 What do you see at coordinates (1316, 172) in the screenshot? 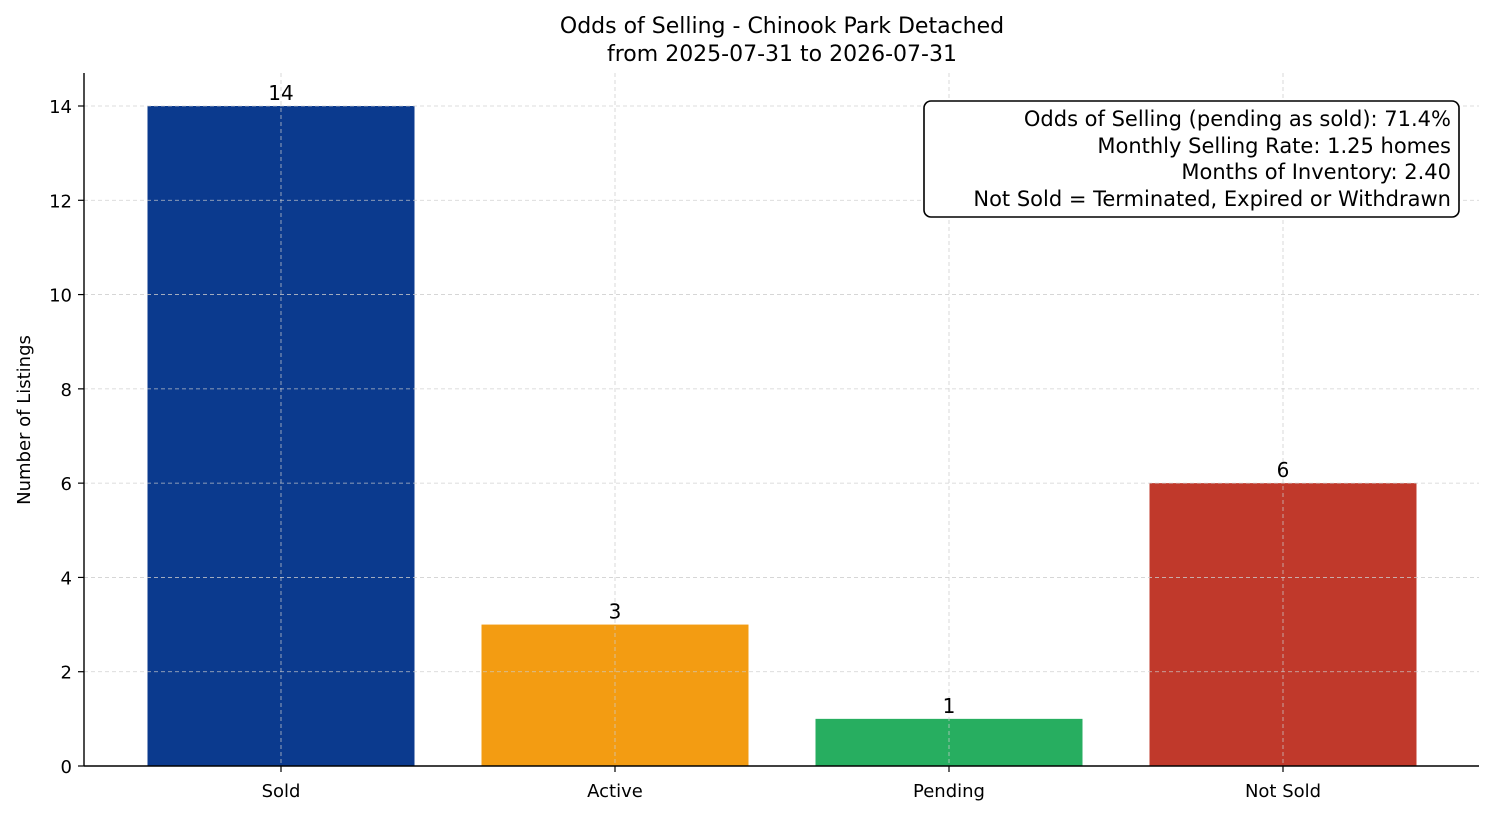
I see `info-line-inventory: Months of Inventory: 2.40` at bounding box center [1316, 172].